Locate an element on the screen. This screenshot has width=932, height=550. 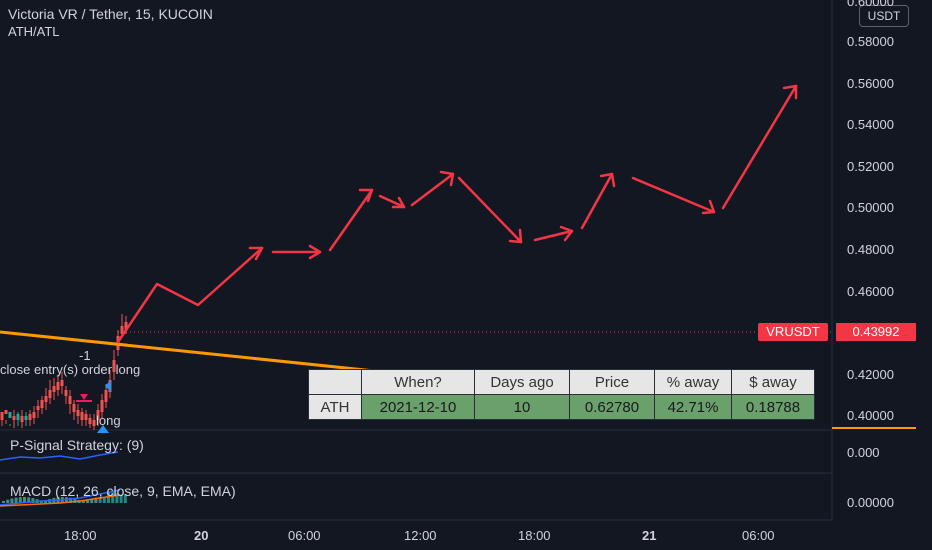
macd-pane-label: MACD (12, 26, close, 9, EMA, EMA) is located at coordinates (123, 491).